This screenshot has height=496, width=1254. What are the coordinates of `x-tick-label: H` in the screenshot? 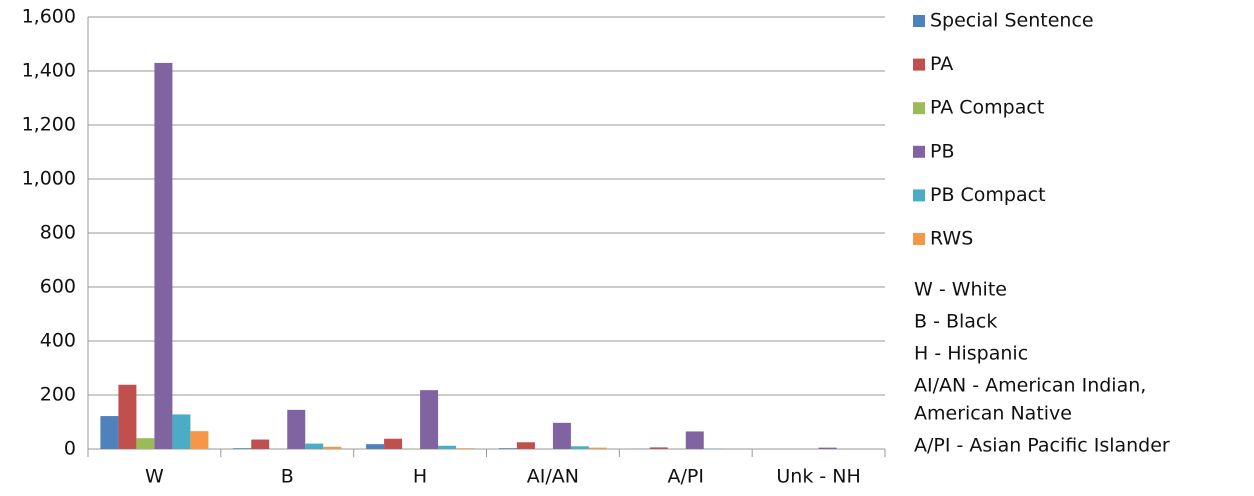 It's located at (420, 477).